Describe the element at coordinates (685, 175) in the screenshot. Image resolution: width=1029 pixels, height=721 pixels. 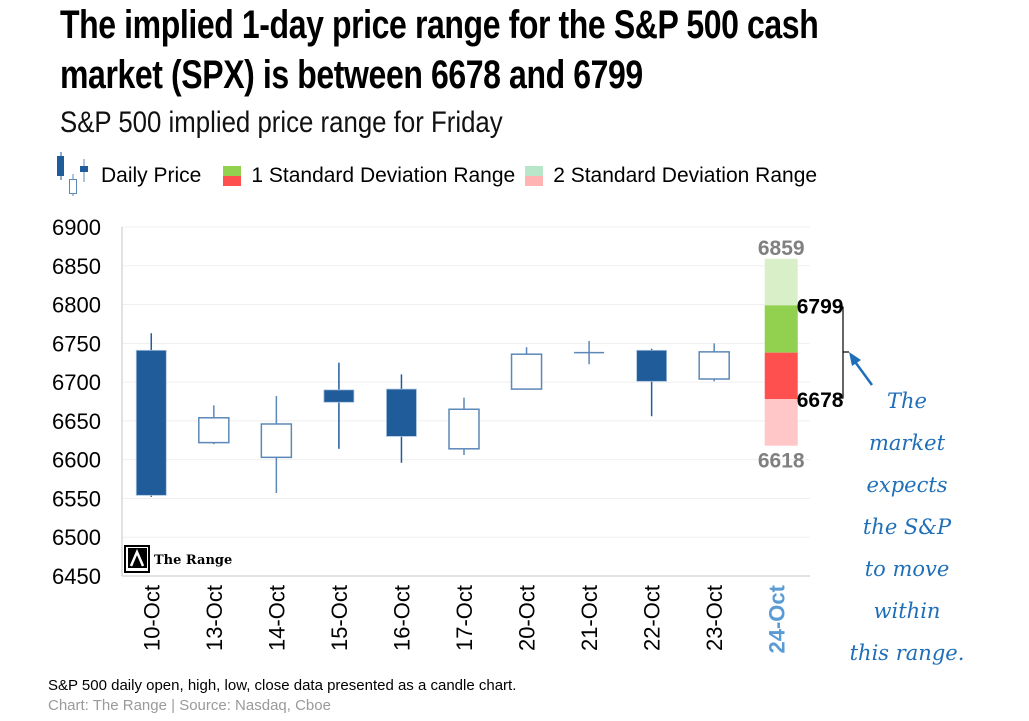
I see `legend-label-two-sd: 2 Standard Deviation Range` at that location.